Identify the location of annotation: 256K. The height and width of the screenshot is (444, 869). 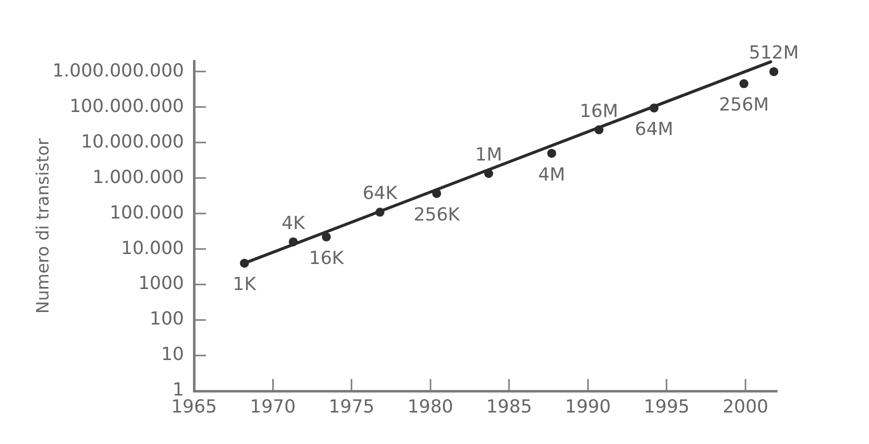
(437, 215).